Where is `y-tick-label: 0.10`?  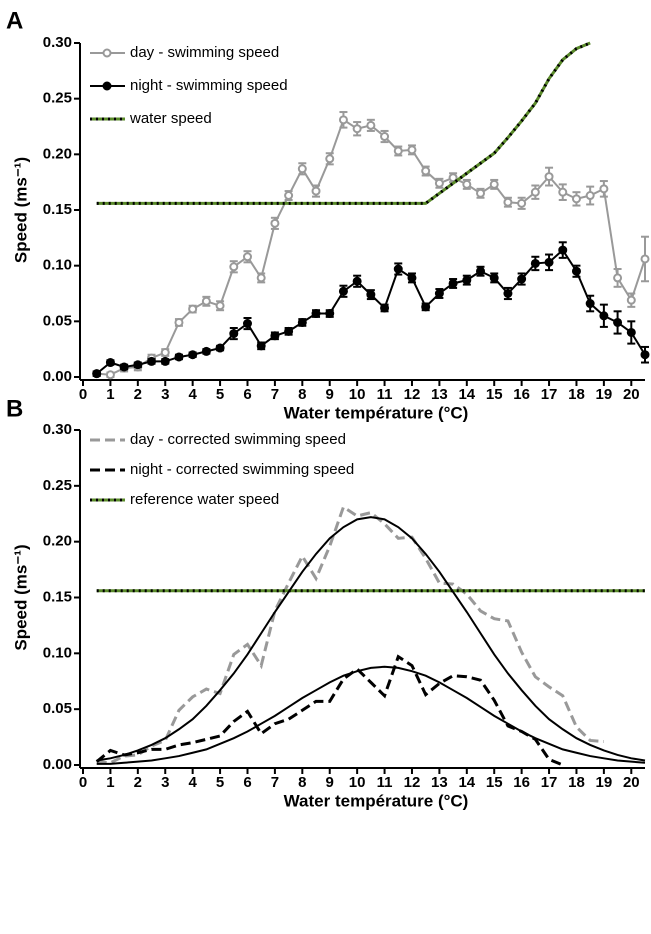 y-tick-label: 0.10 is located at coordinates (57, 265).